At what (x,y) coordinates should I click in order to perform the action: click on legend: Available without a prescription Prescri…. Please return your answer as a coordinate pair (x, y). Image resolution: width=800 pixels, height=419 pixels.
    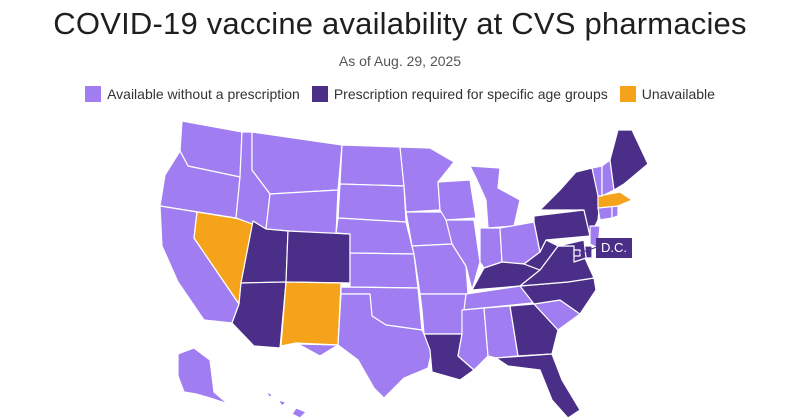
    Looking at the image, I should click on (400, 94).